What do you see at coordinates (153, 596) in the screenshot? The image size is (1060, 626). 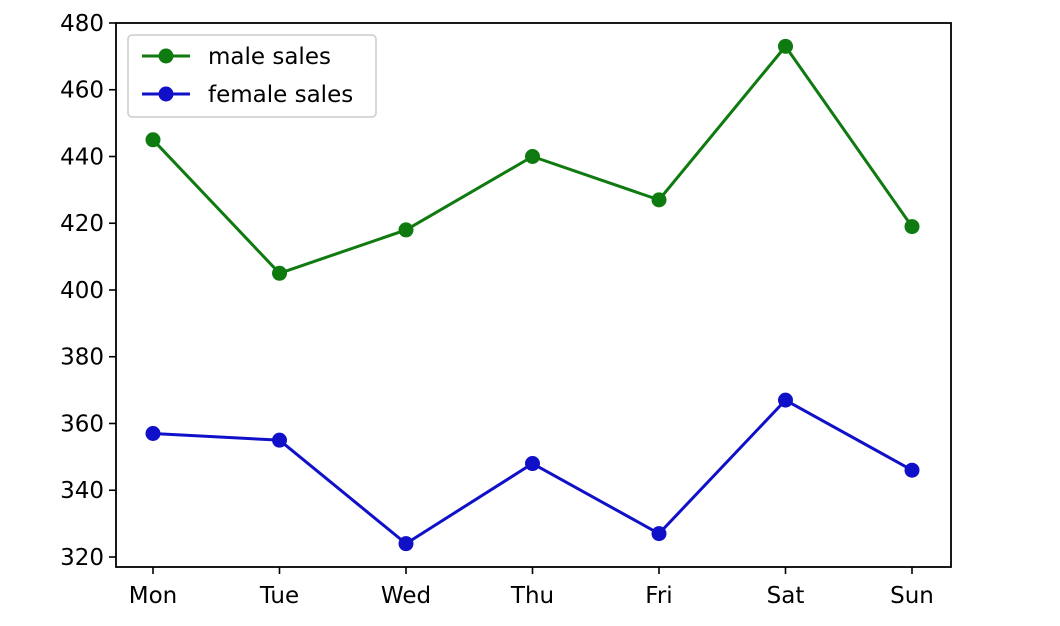 I see `x-tick-label: Mon` at bounding box center [153, 596].